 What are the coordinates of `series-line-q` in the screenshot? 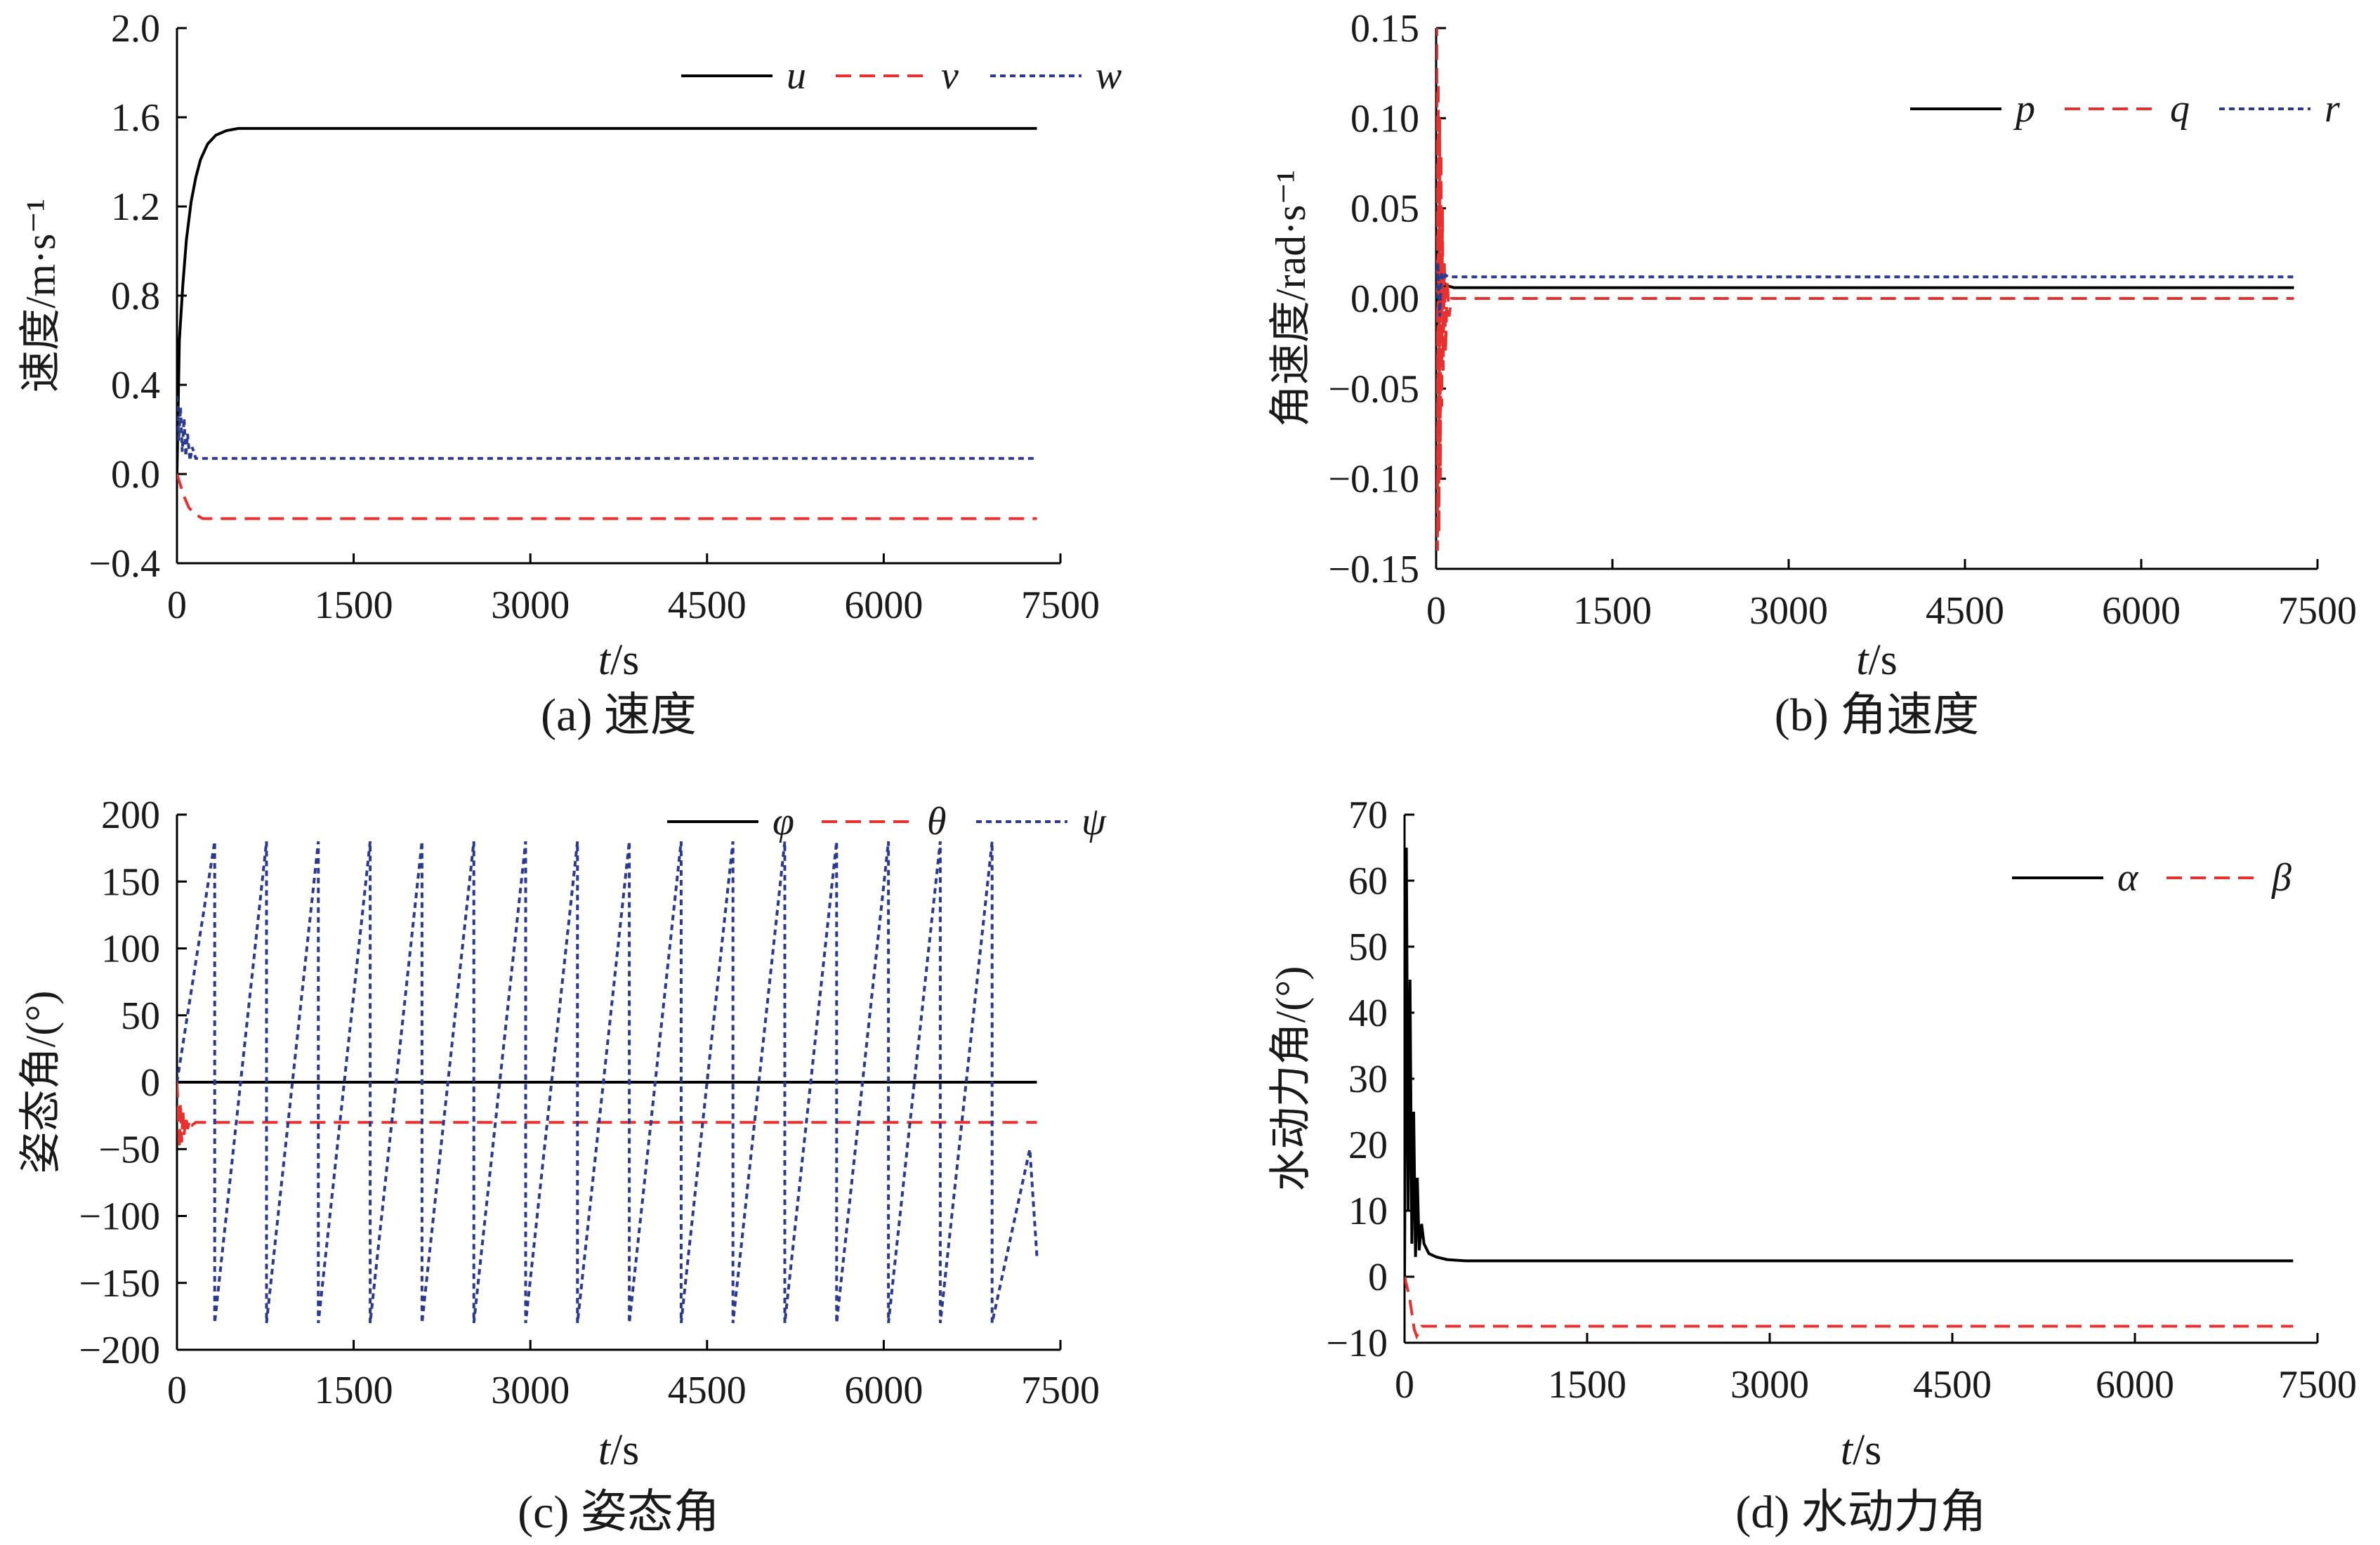 It's located at (1865, 289).